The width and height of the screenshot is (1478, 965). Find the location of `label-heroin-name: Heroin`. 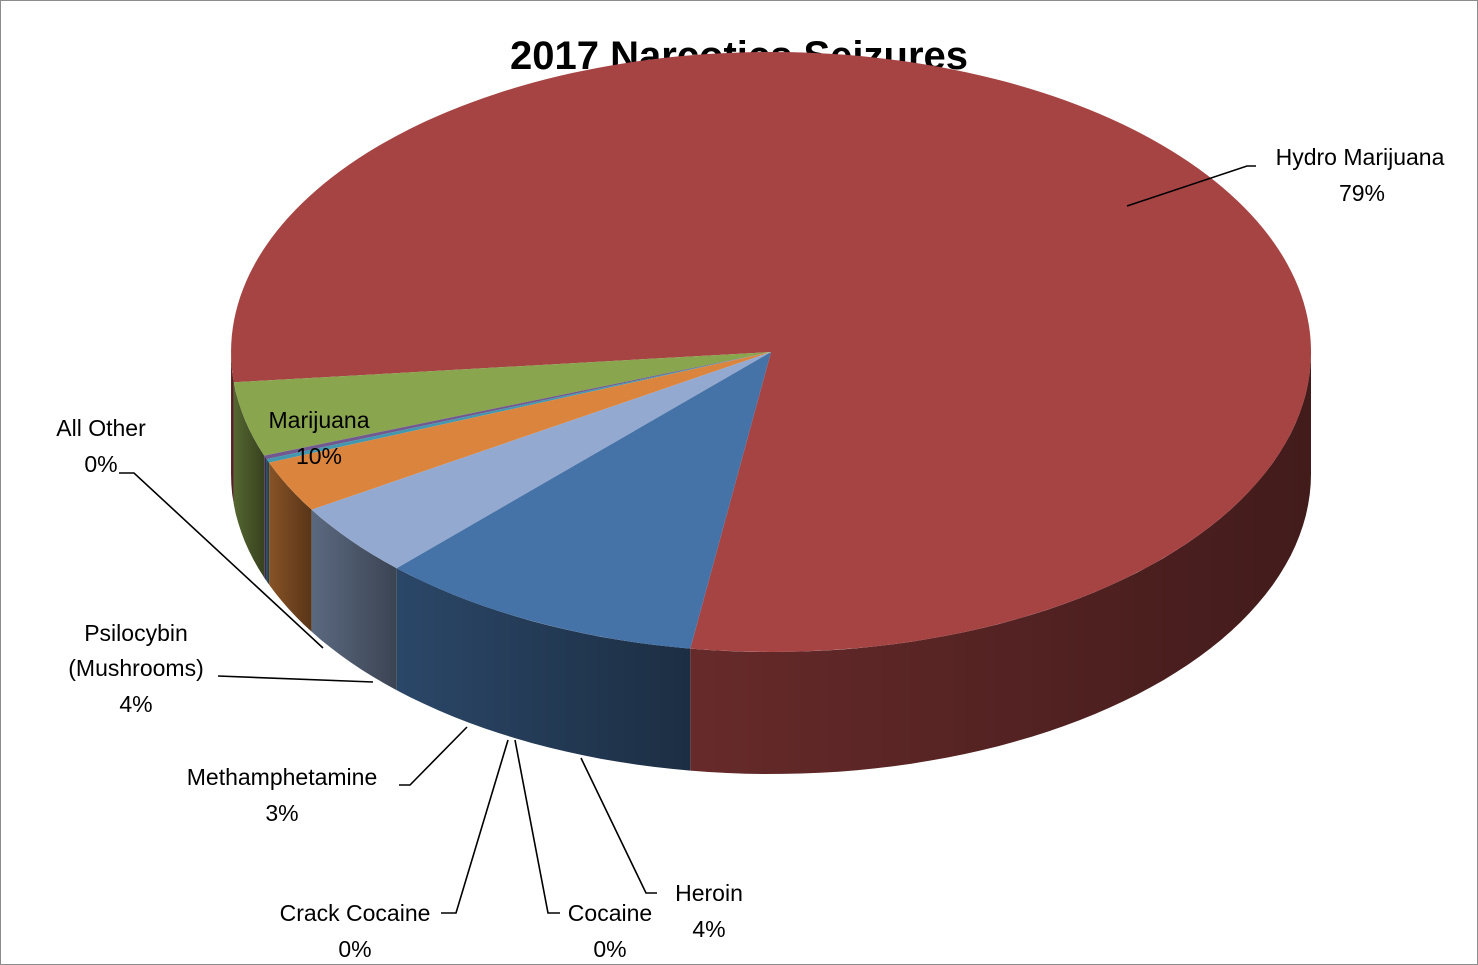

label-heroin-name: Heroin is located at coordinates (709, 893).